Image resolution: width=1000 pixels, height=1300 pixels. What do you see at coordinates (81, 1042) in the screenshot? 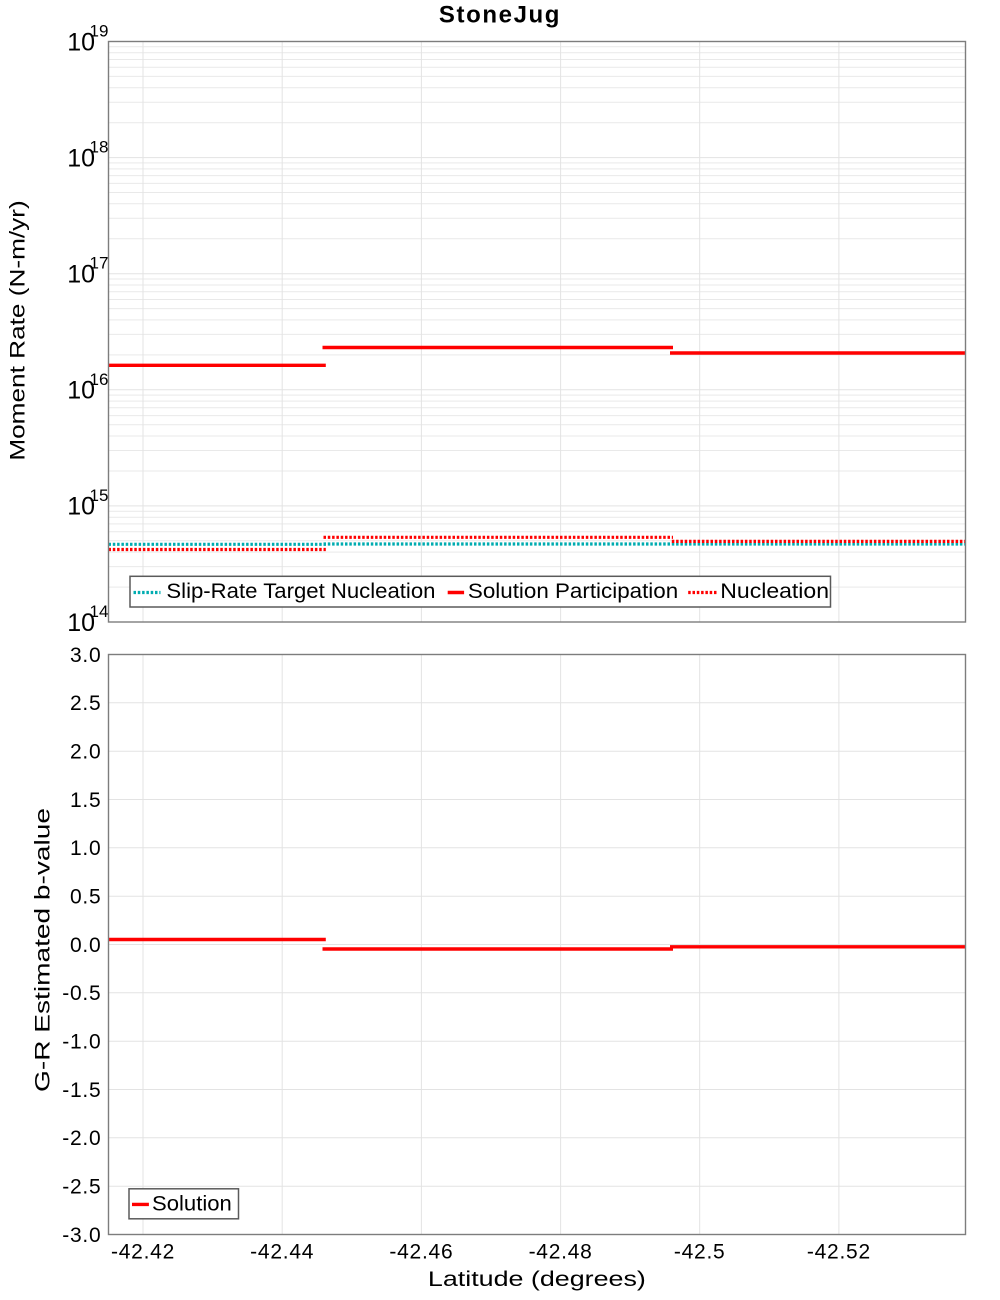
I see `svg-text: -1.0` at bounding box center [81, 1042].